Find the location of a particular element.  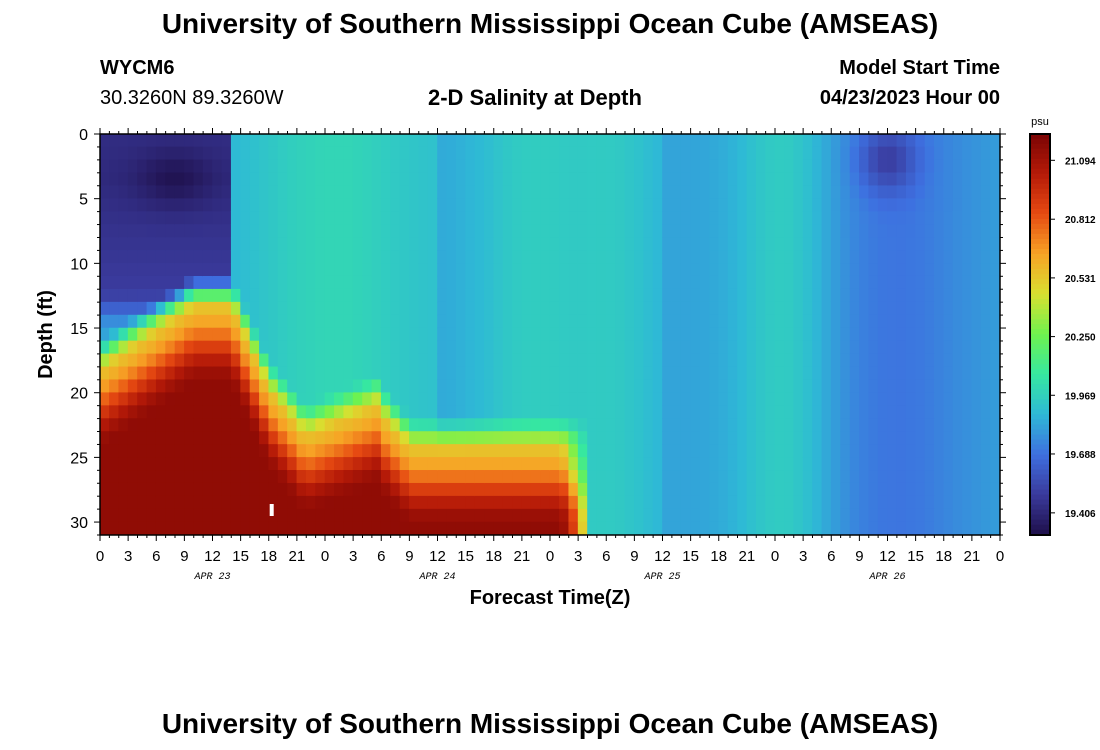

plot-title: 2-D Salinity at Depth is located at coordinates (535, 97).